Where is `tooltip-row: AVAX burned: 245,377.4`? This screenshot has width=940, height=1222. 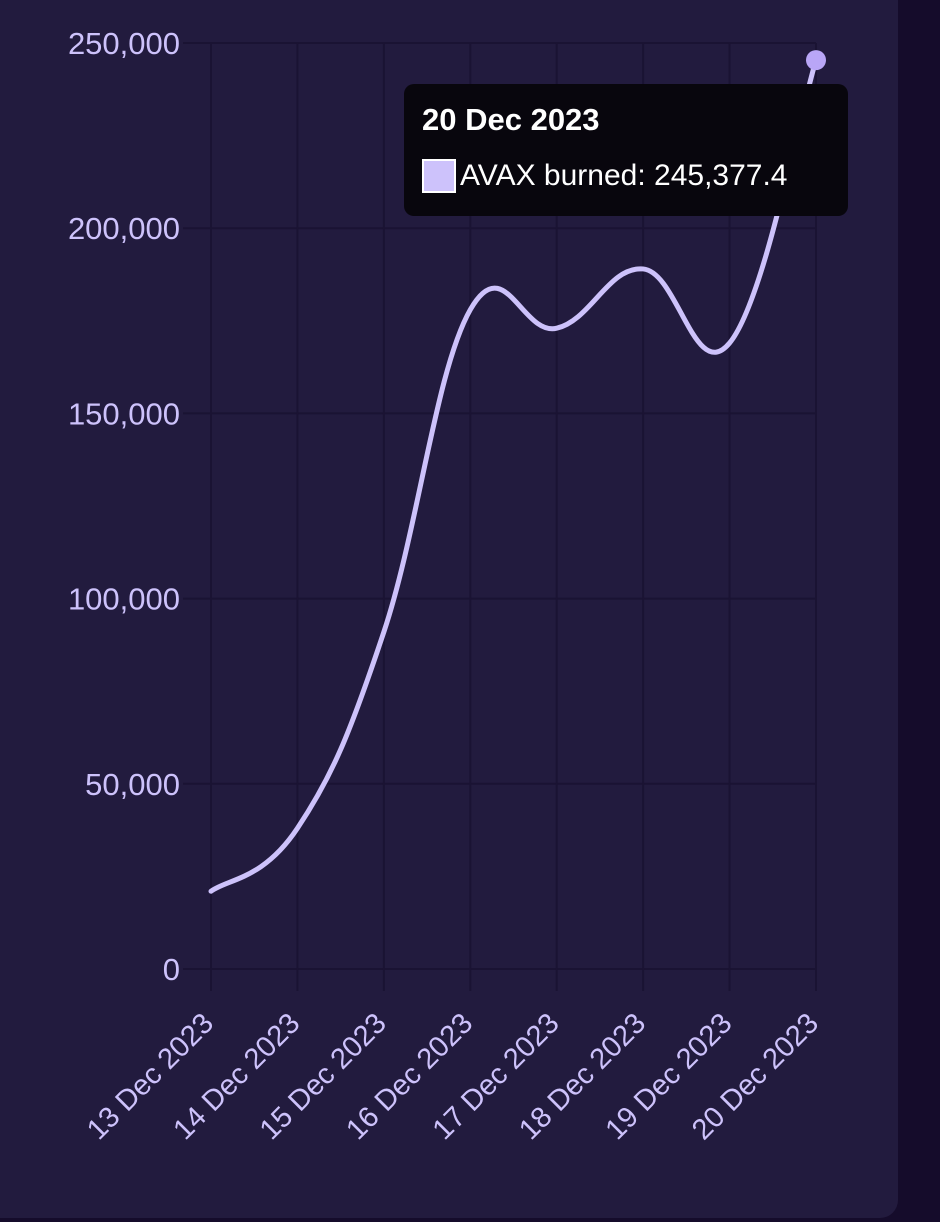 tooltip-row: AVAX burned: 245,377.4 is located at coordinates (626, 176).